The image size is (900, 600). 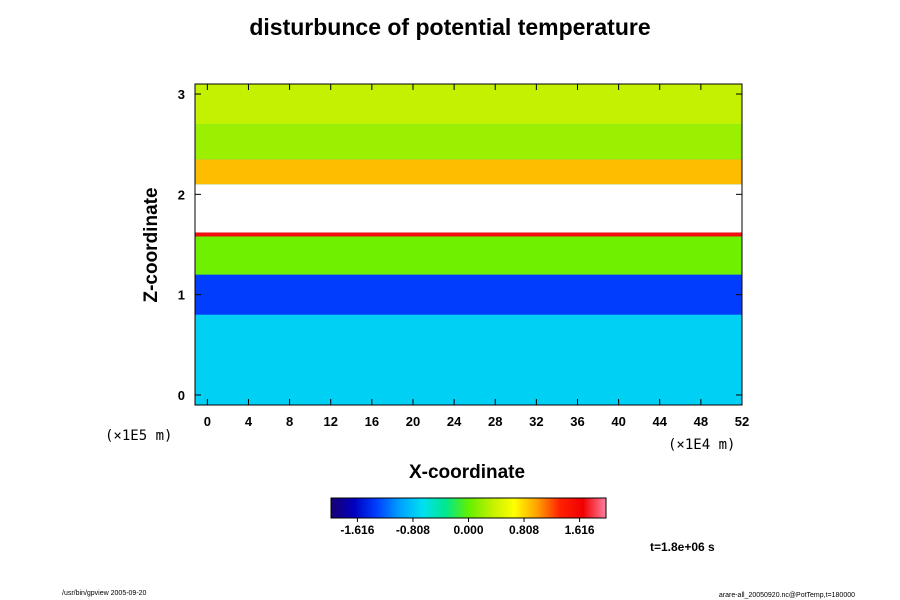 I want to click on footer-left: /usr/bin/gpview 2005-09-20, so click(x=104, y=593).